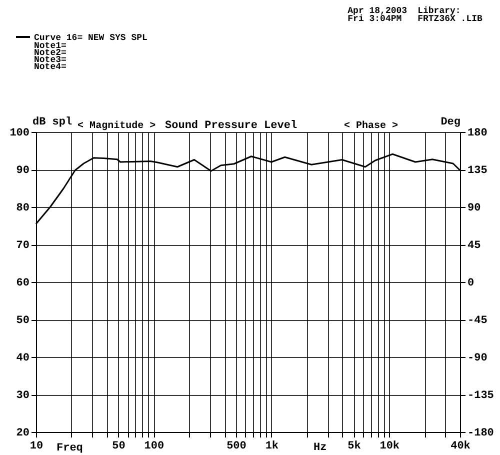  I want to click on y-tick-label: 30, so click(23, 396).